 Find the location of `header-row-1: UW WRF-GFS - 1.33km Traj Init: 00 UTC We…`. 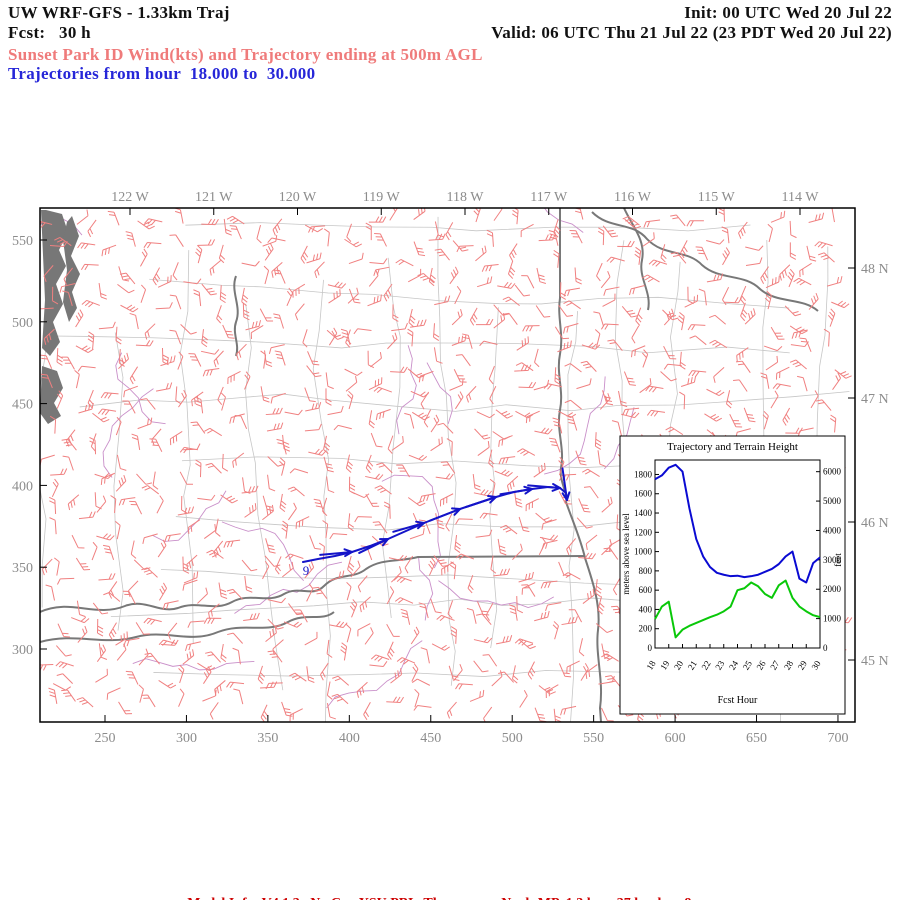

header-row-1: UW WRF-GFS - 1.33km Traj Init: 00 UTC We… is located at coordinates (450, 13).